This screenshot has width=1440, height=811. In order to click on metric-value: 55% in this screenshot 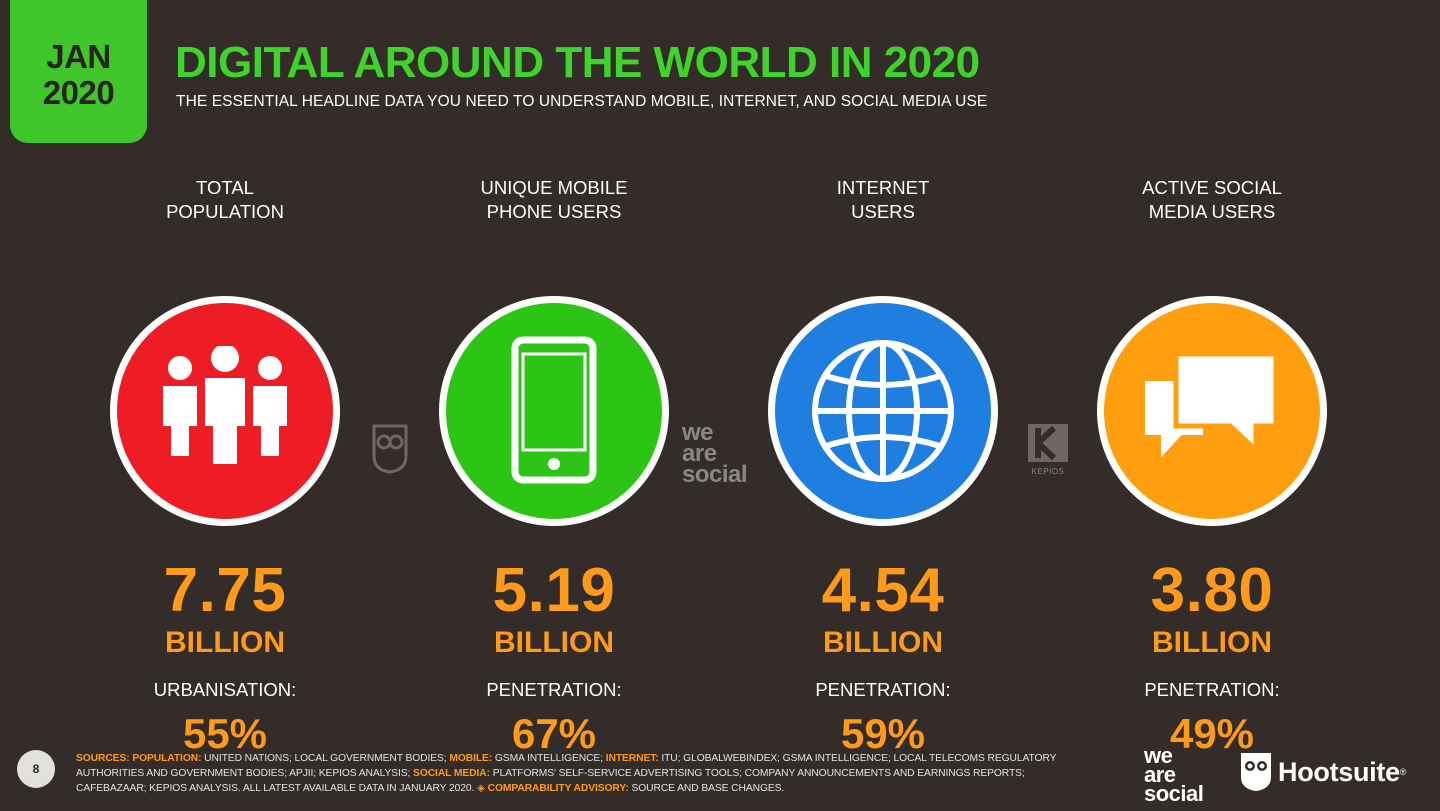, I will do `click(225, 733)`.